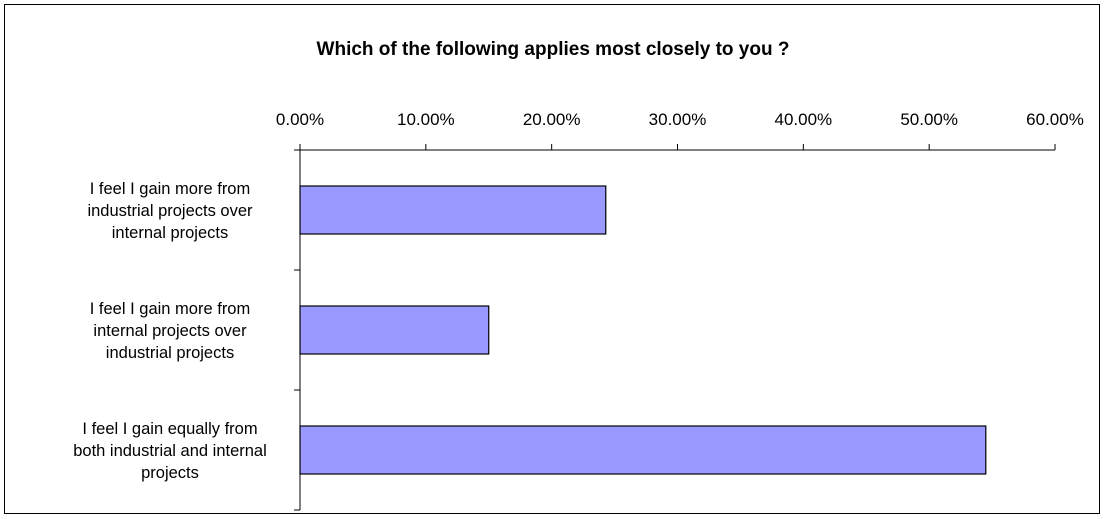  I want to click on value-tick-label: 60.00%, so click(1055, 119).